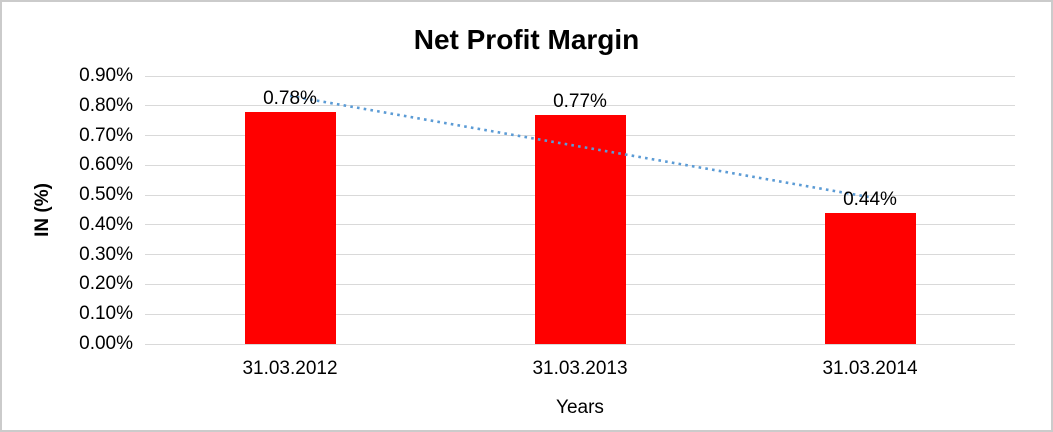  What do you see at coordinates (870, 278) in the screenshot?
I see `bar-31.03.2014` at bounding box center [870, 278].